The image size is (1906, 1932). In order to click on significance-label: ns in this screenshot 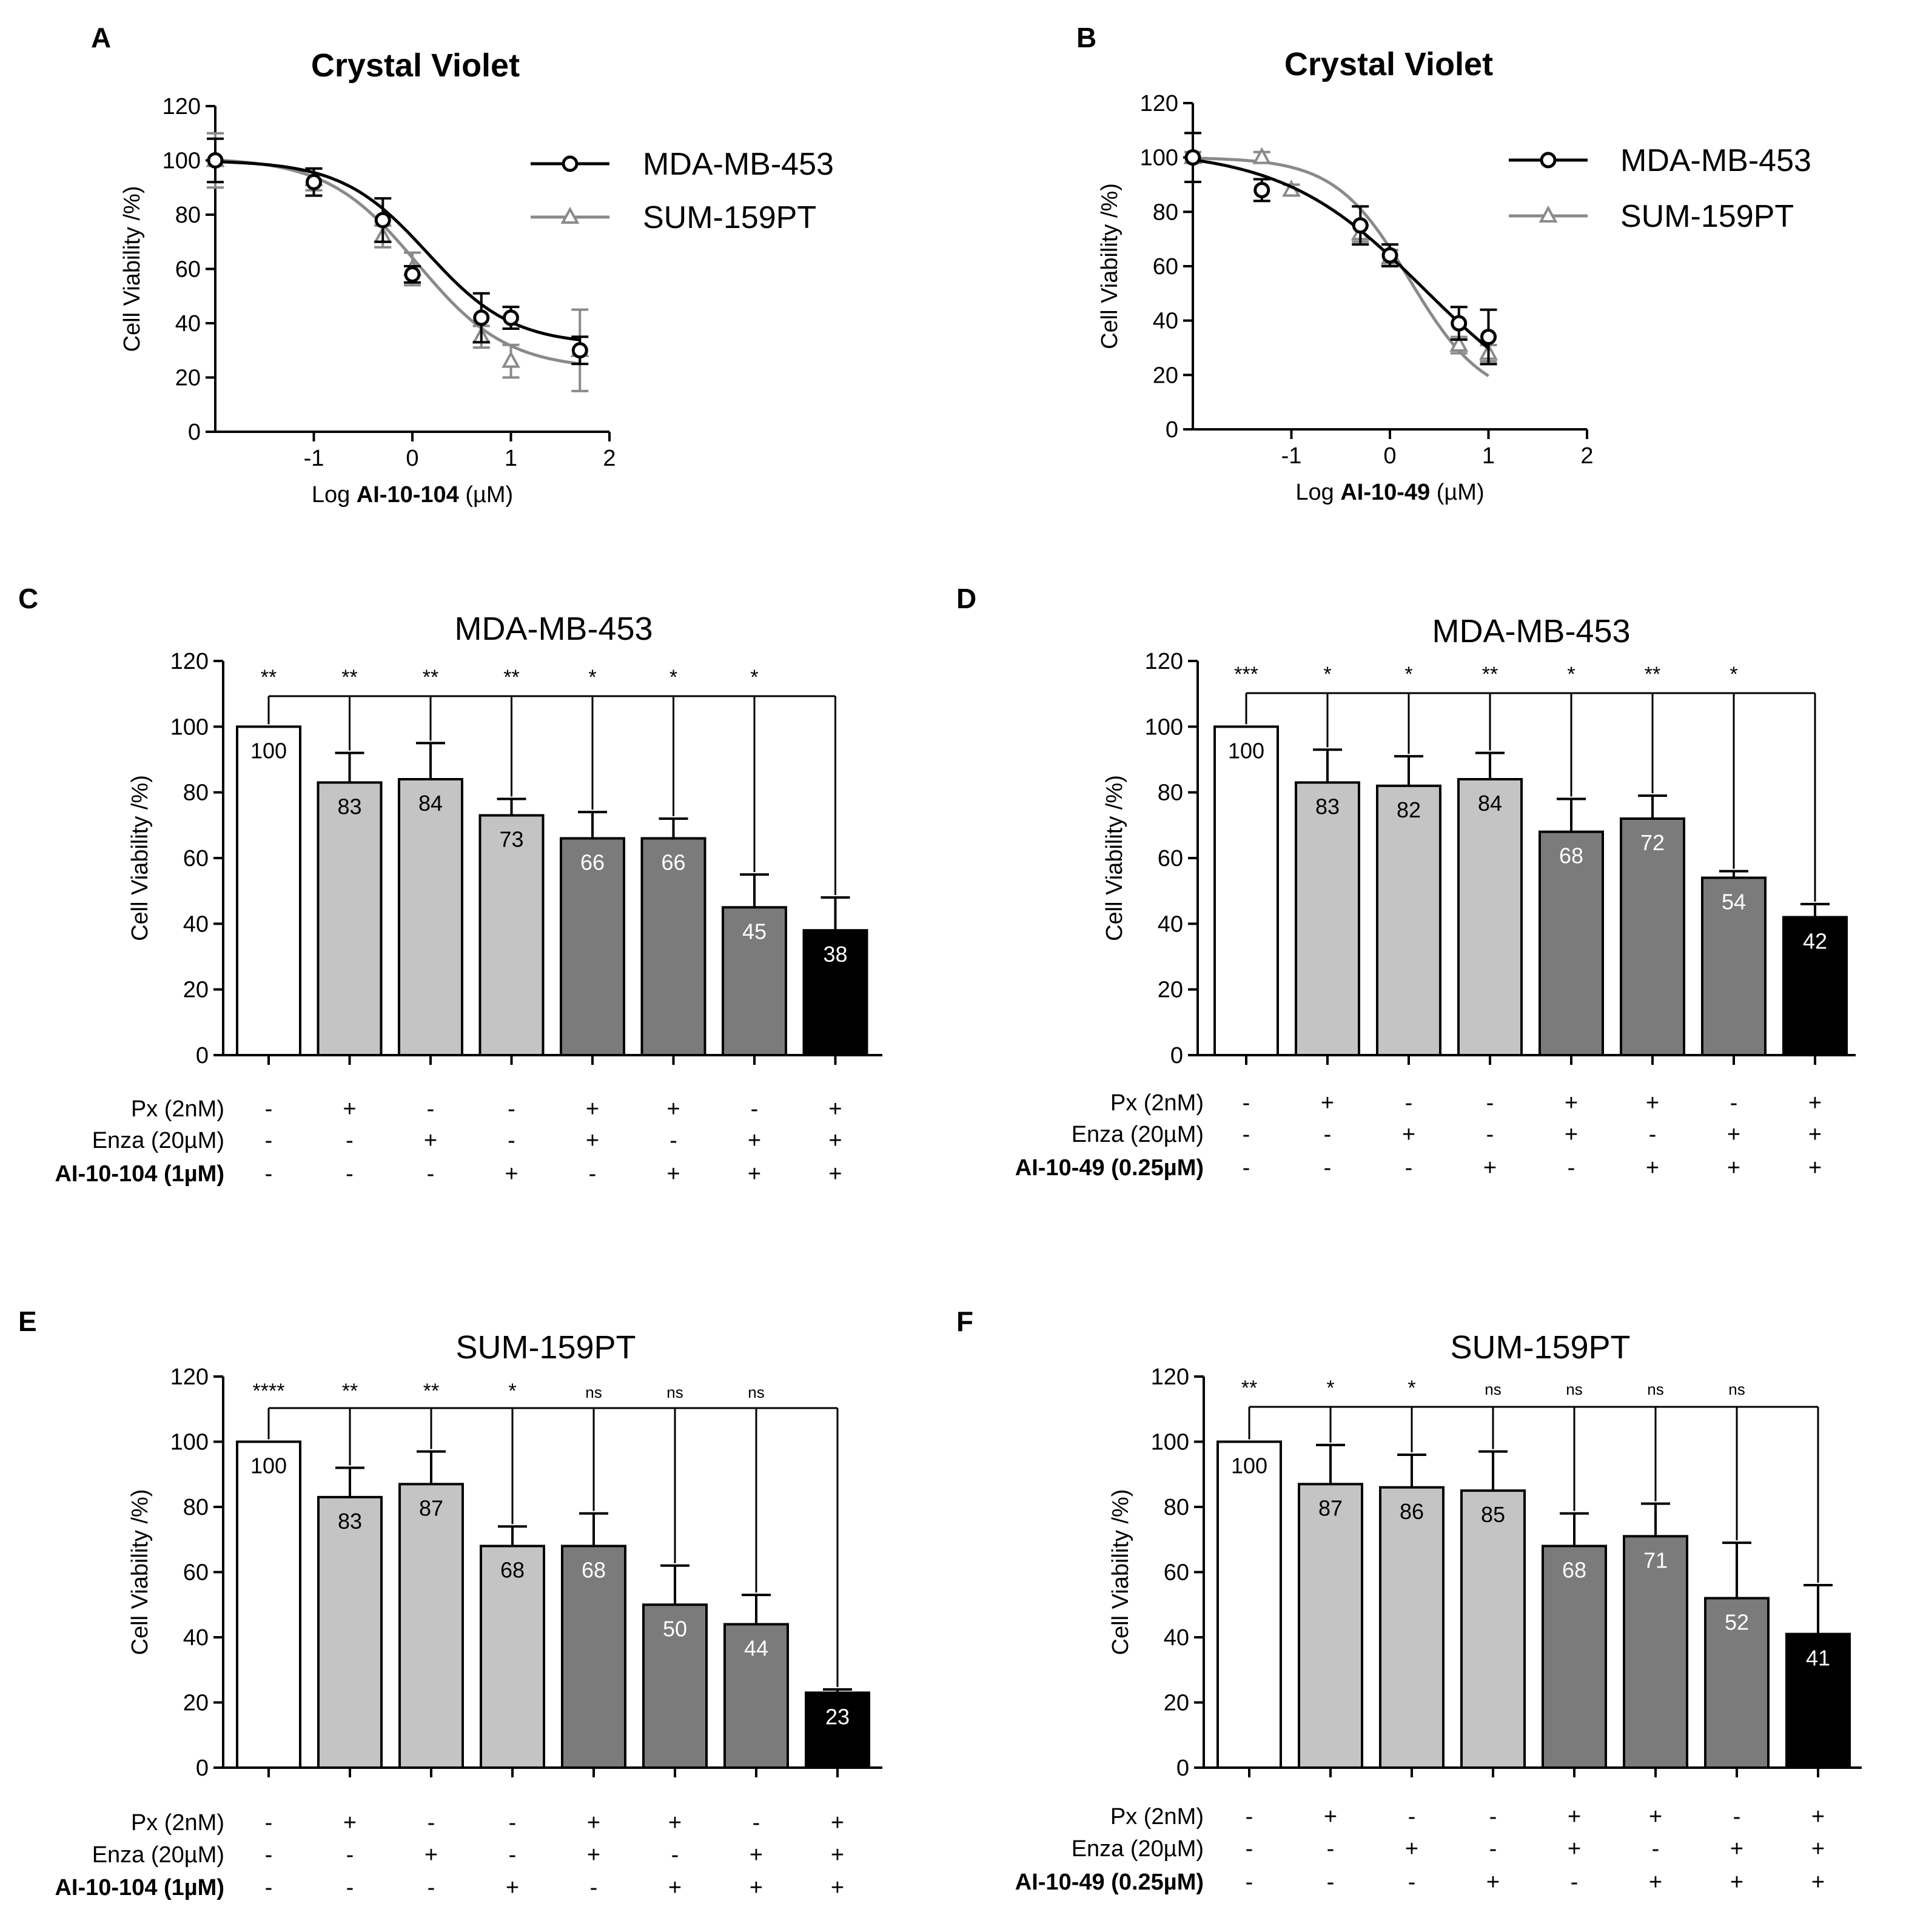, I will do `click(1655, 1389)`.